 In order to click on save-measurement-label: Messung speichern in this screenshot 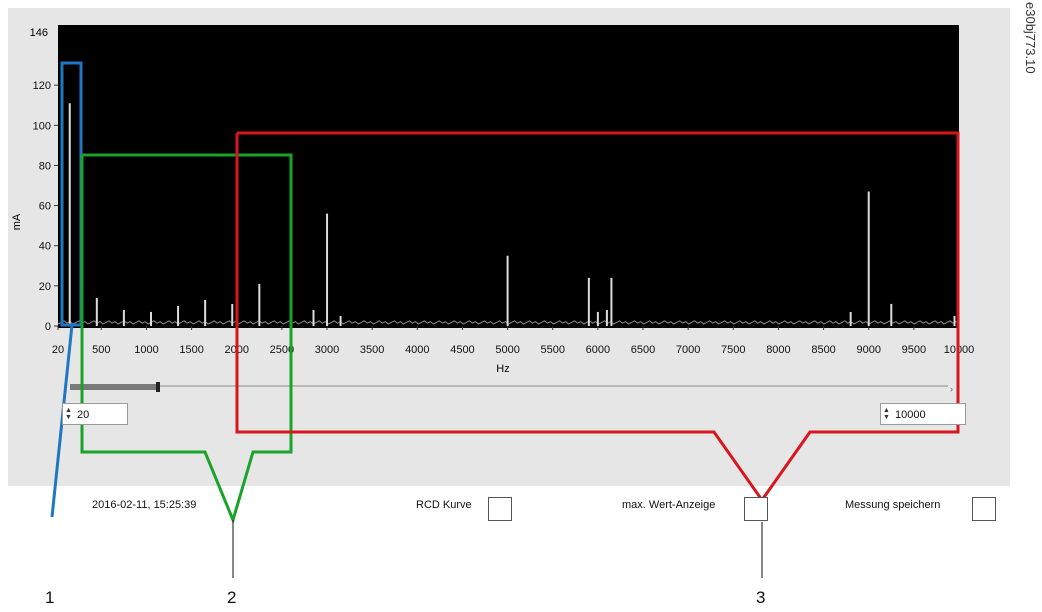, I will do `click(893, 505)`.